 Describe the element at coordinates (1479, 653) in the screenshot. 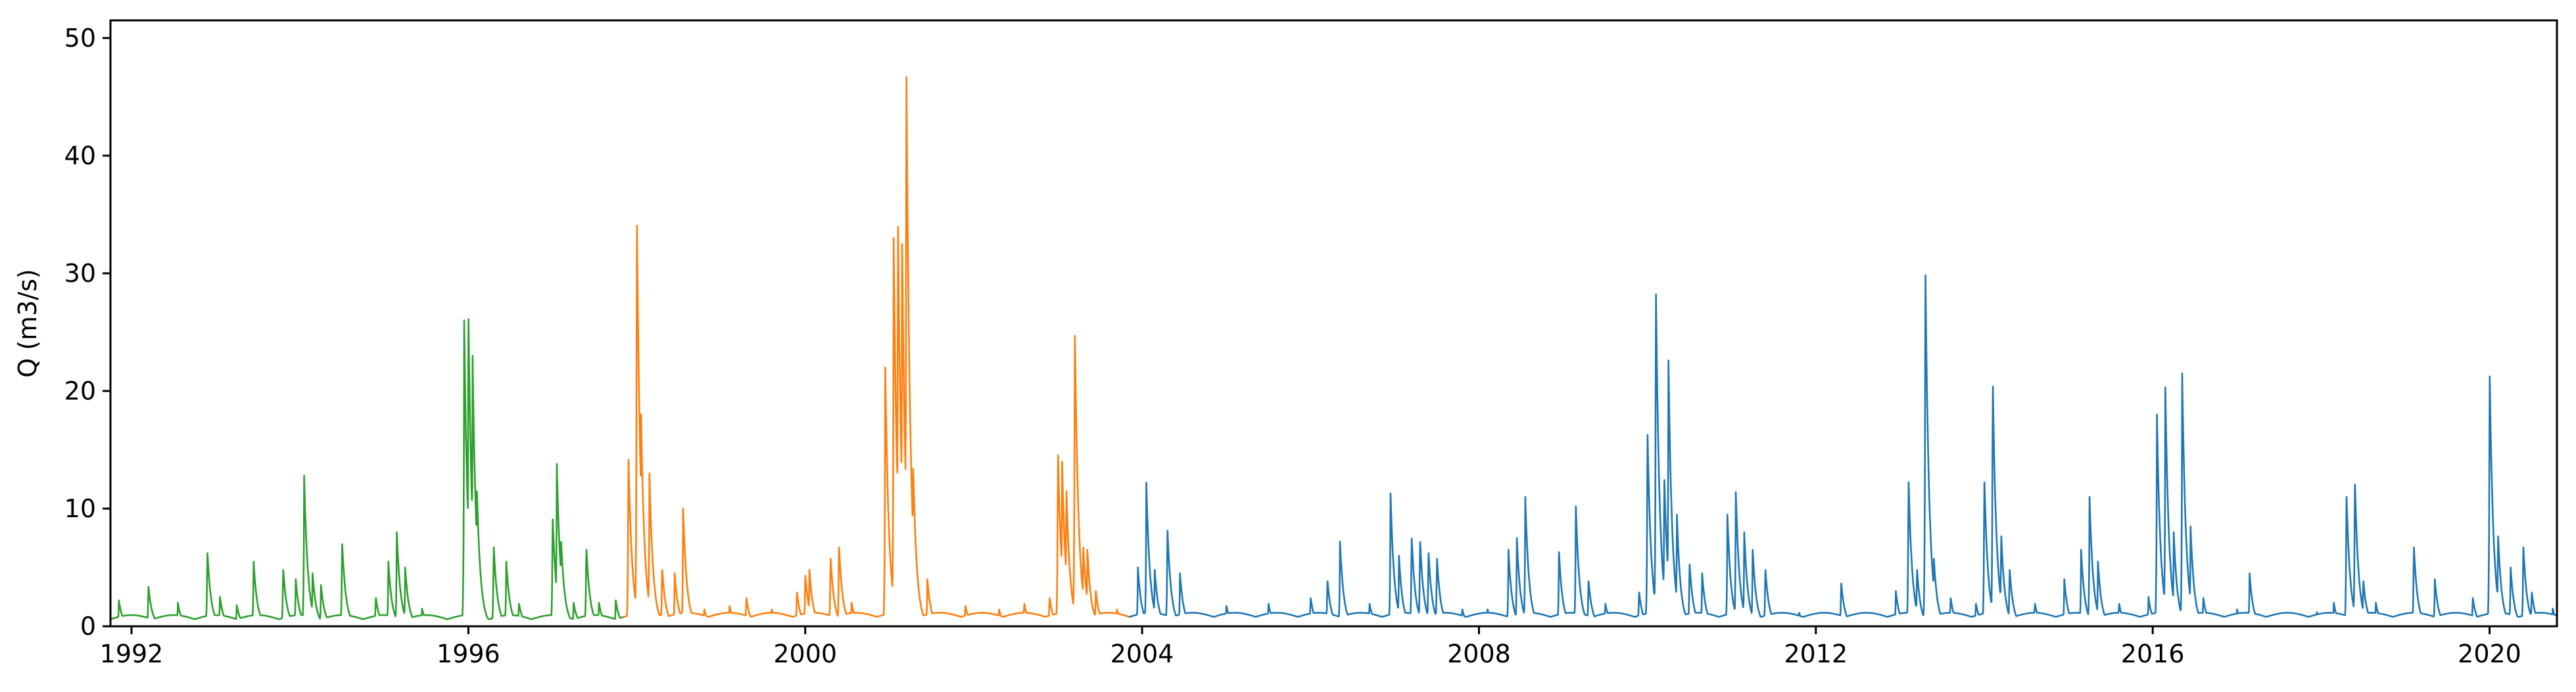

I see `x-tick-label: 2008` at that location.